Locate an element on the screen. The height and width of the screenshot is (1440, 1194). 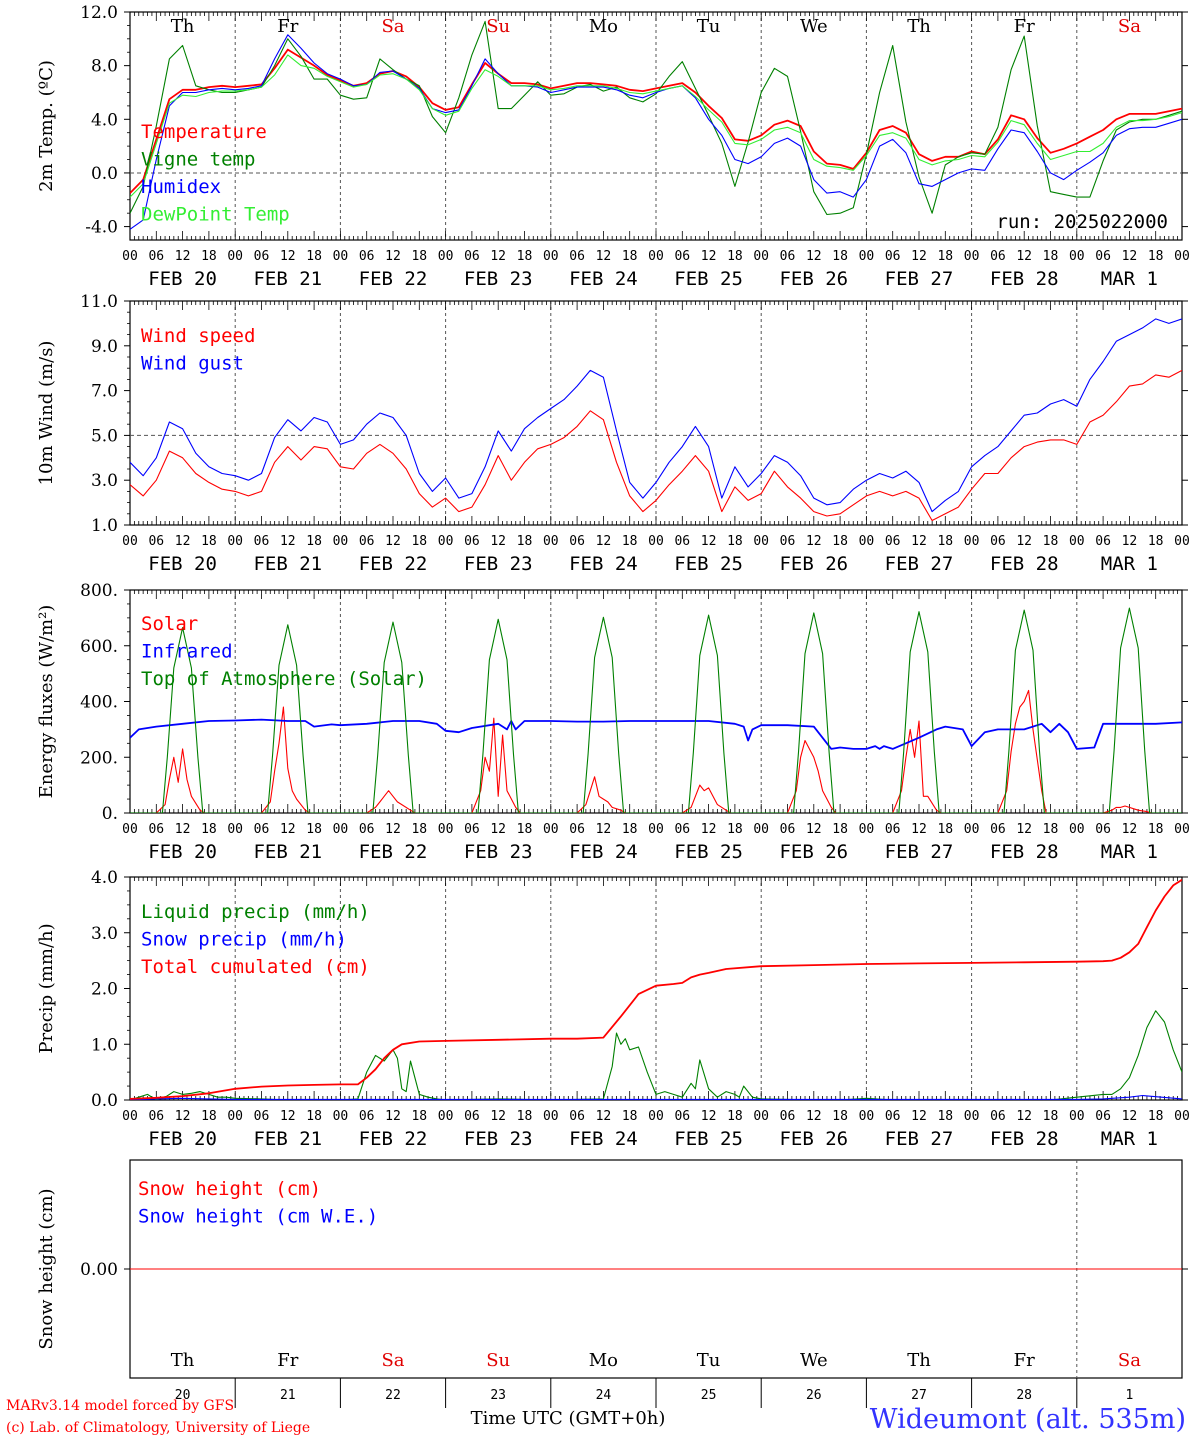
legend-entry: Vigne temp is located at coordinates (198, 160).